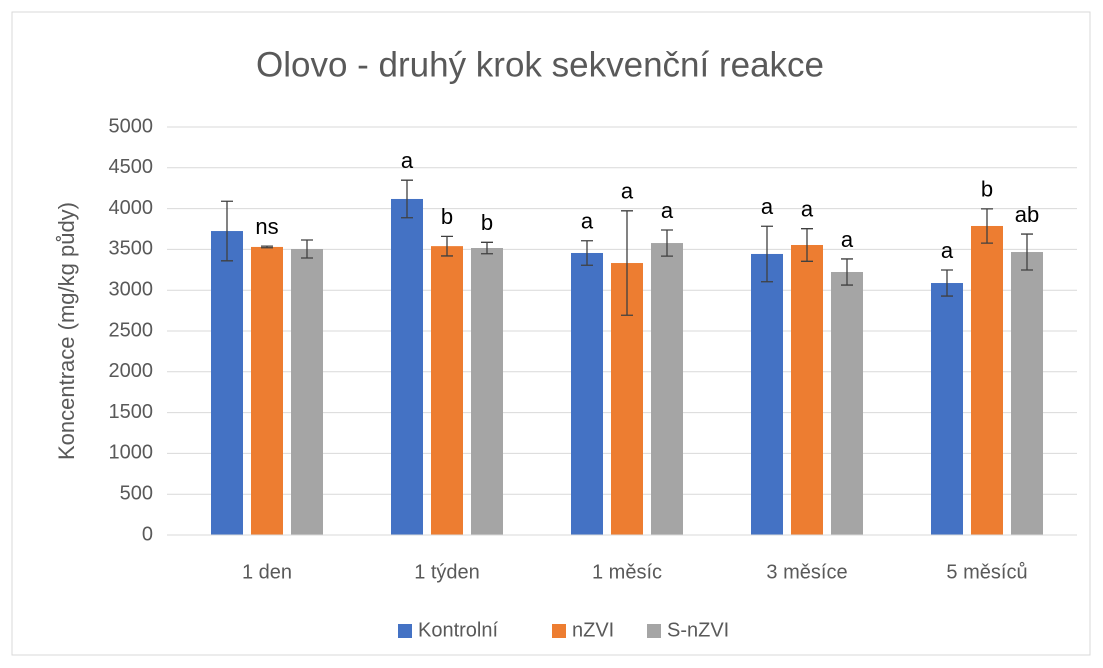 This screenshot has height=668, width=1103. What do you see at coordinates (131, 208) in the screenshot?
I see `y-tick-label: 4000` at bounding box center [131, 208].